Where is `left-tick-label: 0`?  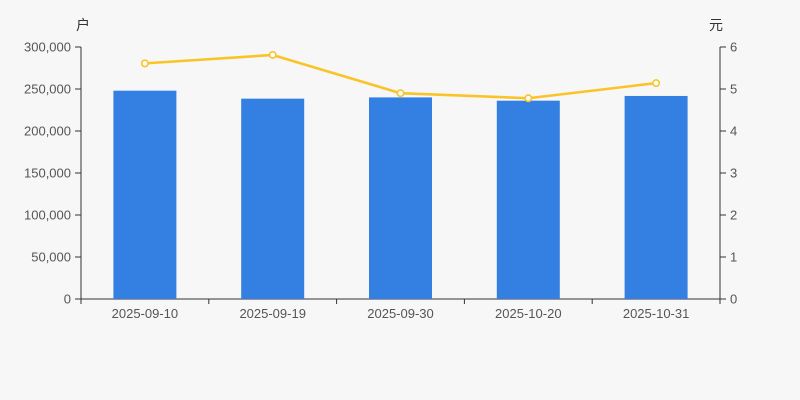 left-tick-label: 0 is located at coordinates (67, 299).